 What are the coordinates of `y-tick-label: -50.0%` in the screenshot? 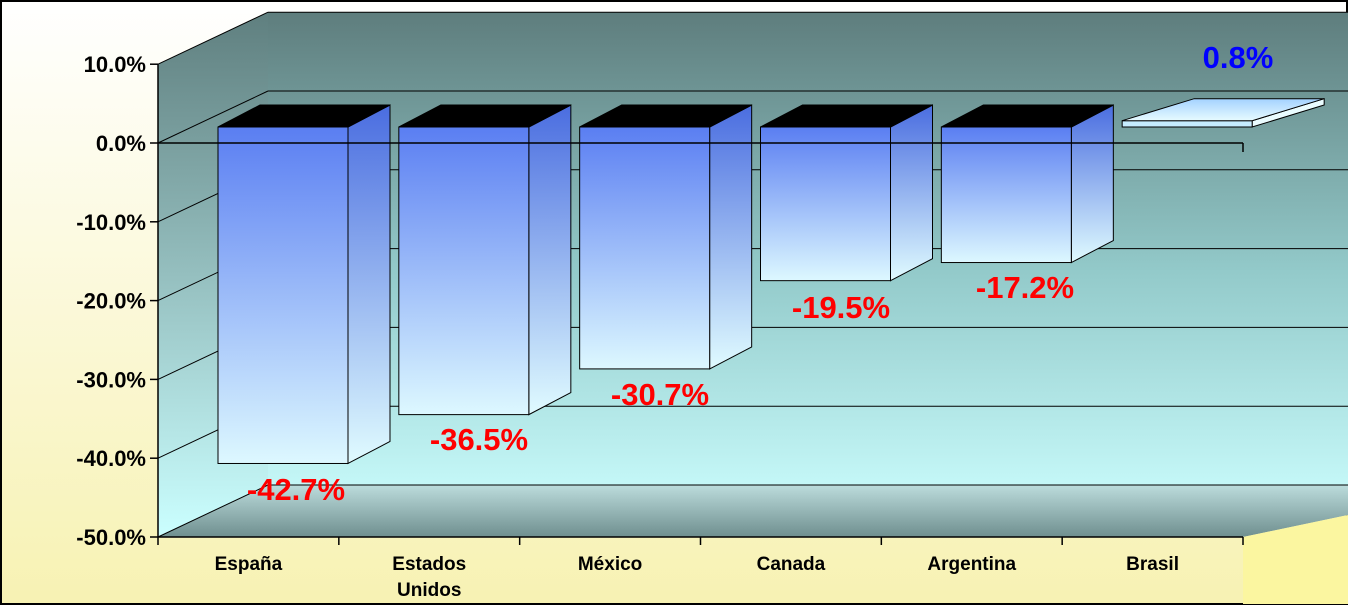 It's located at (111, 537).